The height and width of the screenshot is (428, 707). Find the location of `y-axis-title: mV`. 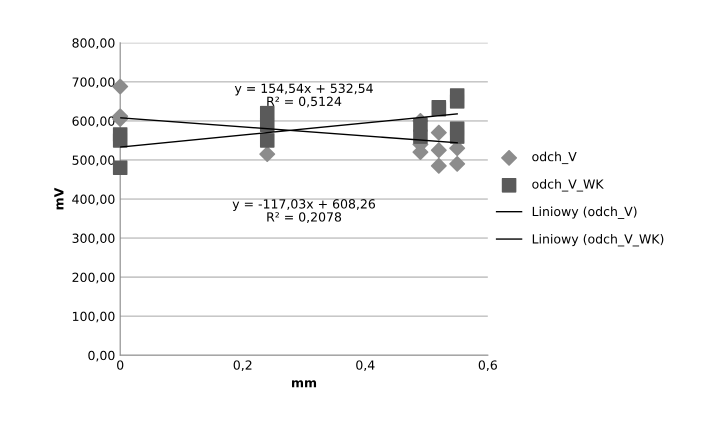

y-axis-title: mV is located at coordinates (59, 199).